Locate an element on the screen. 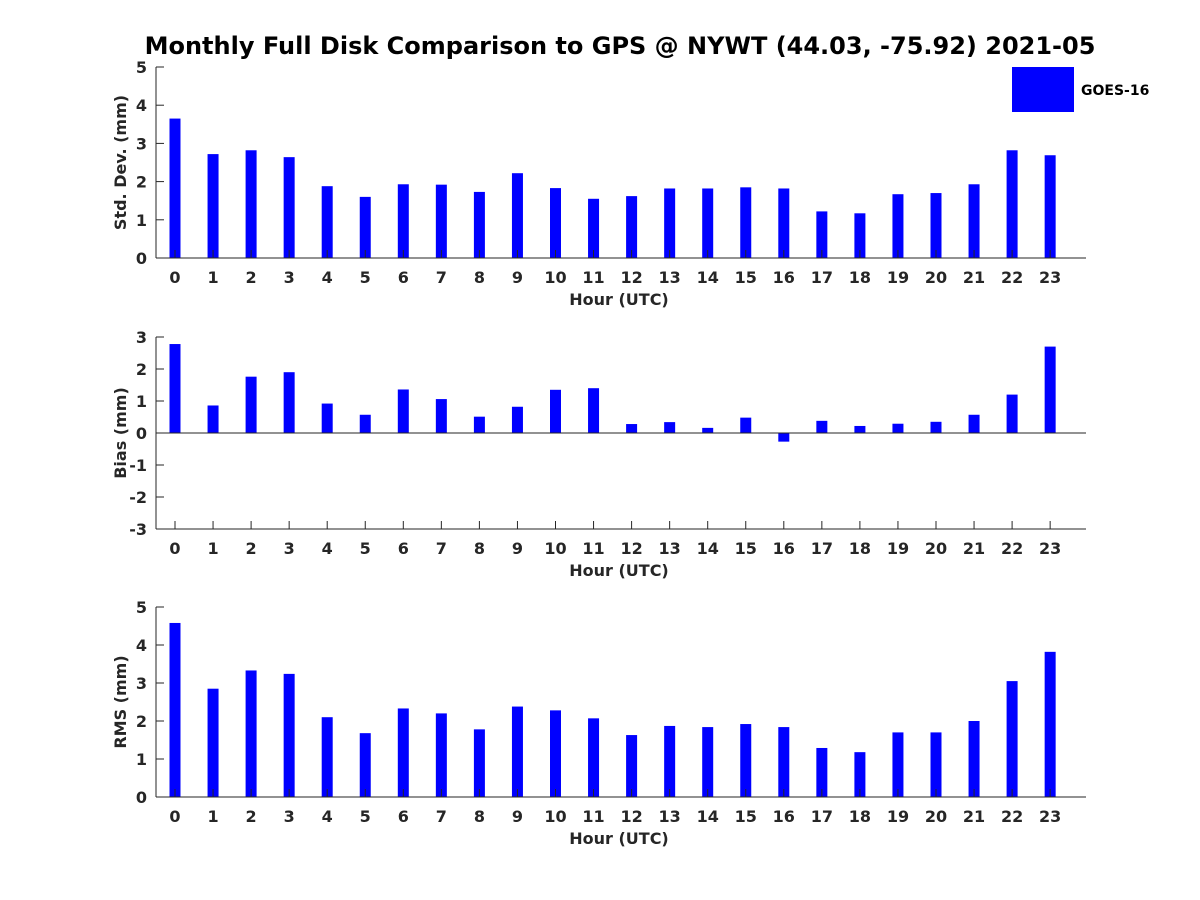 Image resolution: width=1200 pixels, height=900 pixels. xtick-label-bias-0: 0 is located at coordinates (174, 548).